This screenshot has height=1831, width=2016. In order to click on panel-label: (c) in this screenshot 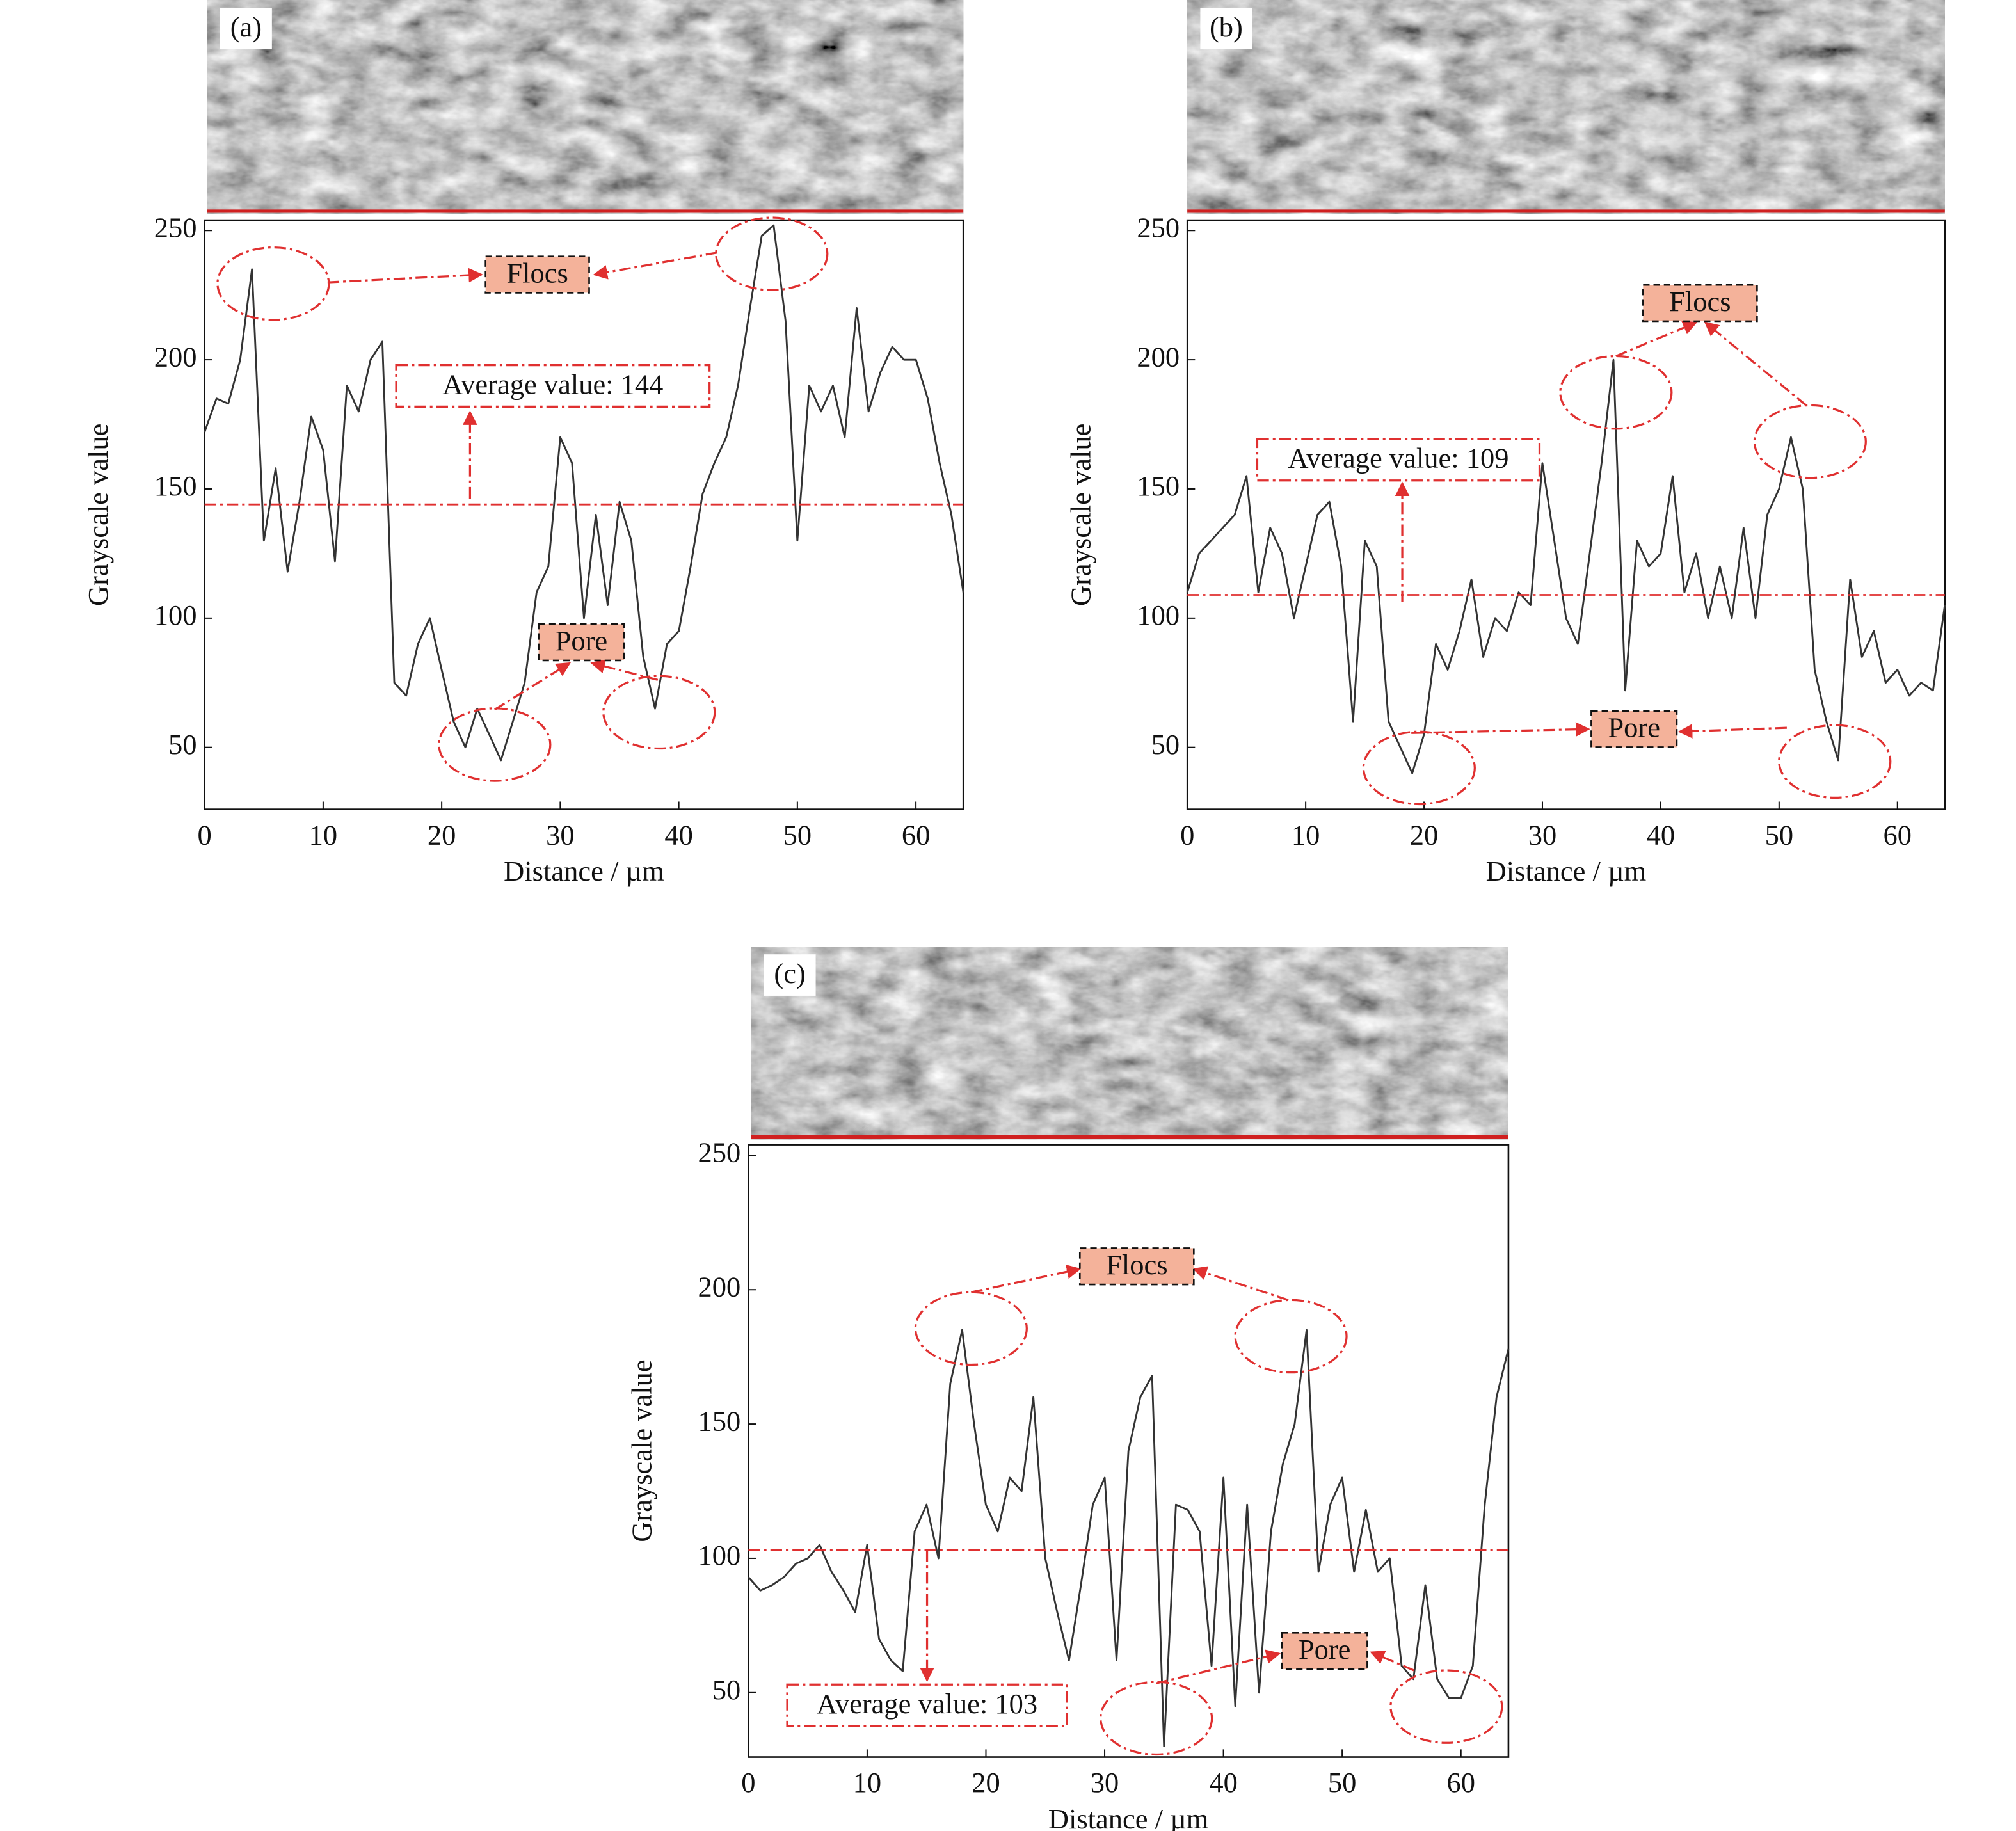, I will do `click(789, 973)`.